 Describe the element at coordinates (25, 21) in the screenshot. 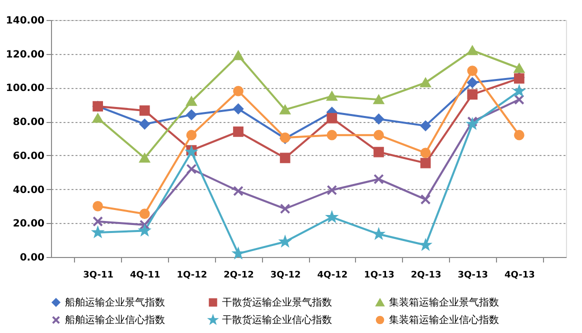

I see `y-tick-label: 140.00` at that location.